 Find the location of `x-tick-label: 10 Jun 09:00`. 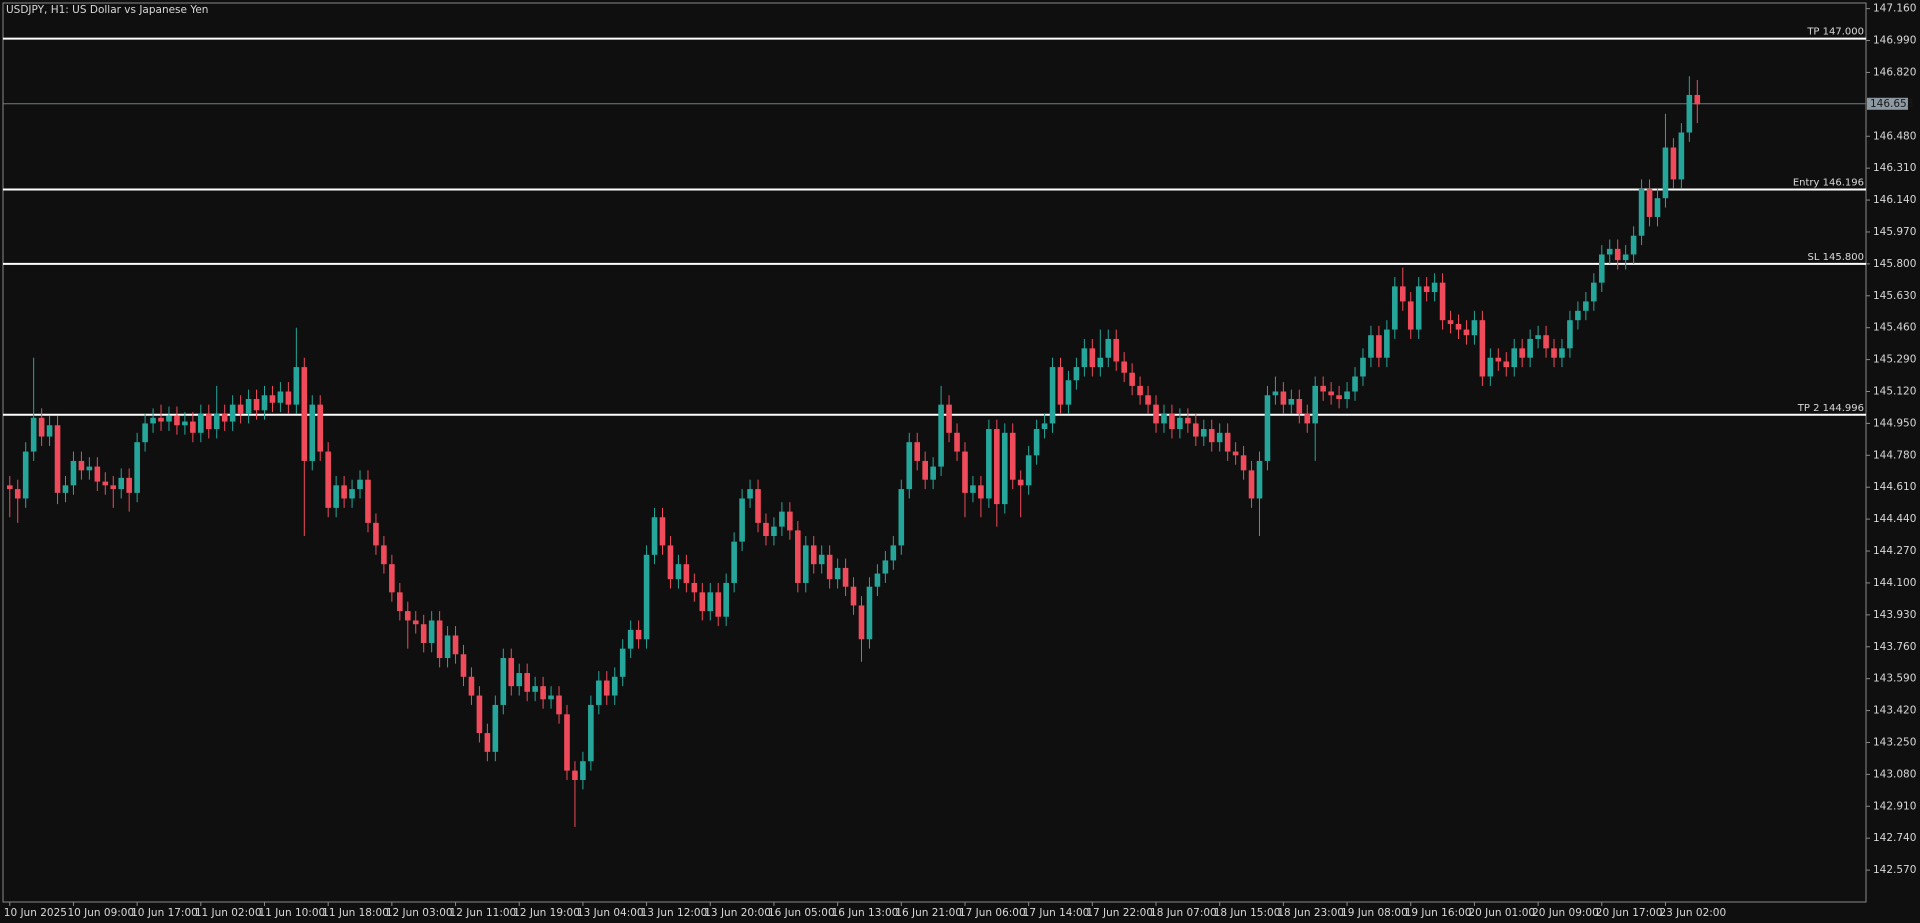

x-tick-label: 10 Jun 09:00 is located at coordinates (100, 913).